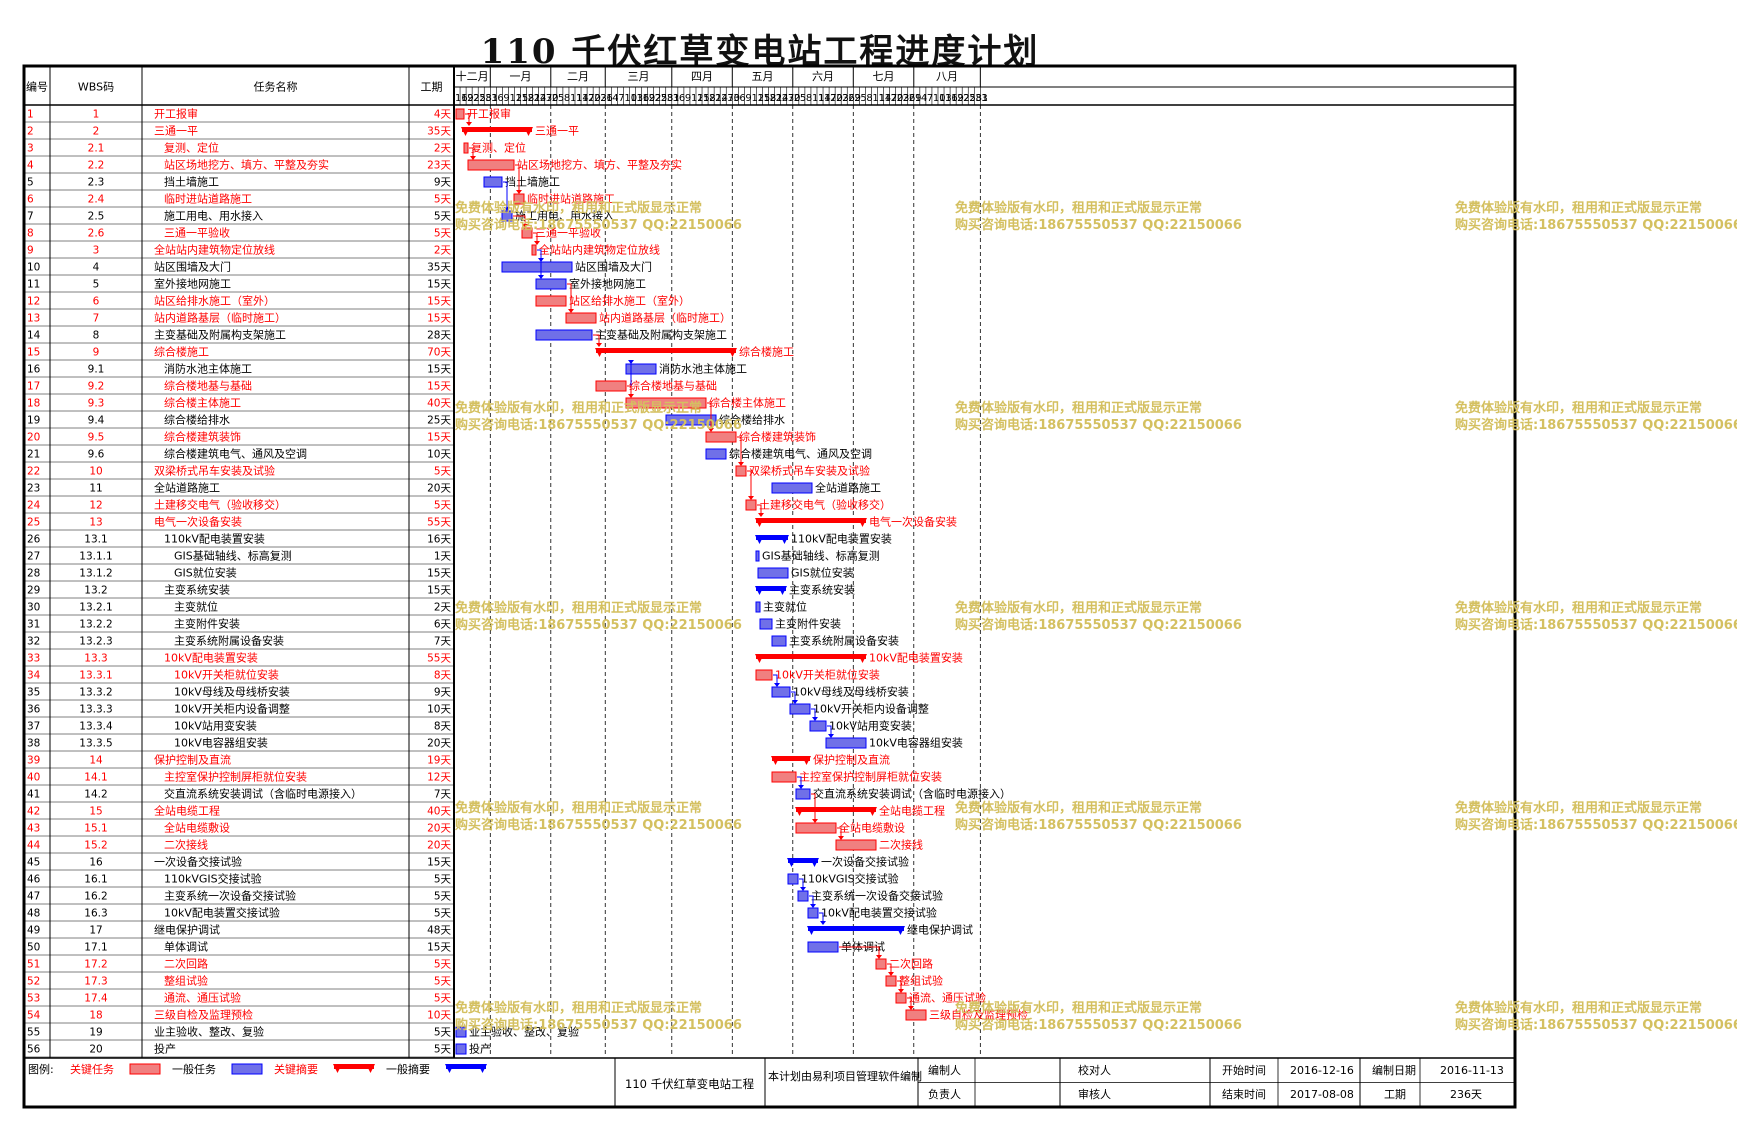  Describe the element at coordinates (489, 114) in the screenshot. I see `bar-label: 开工报审` at that location.